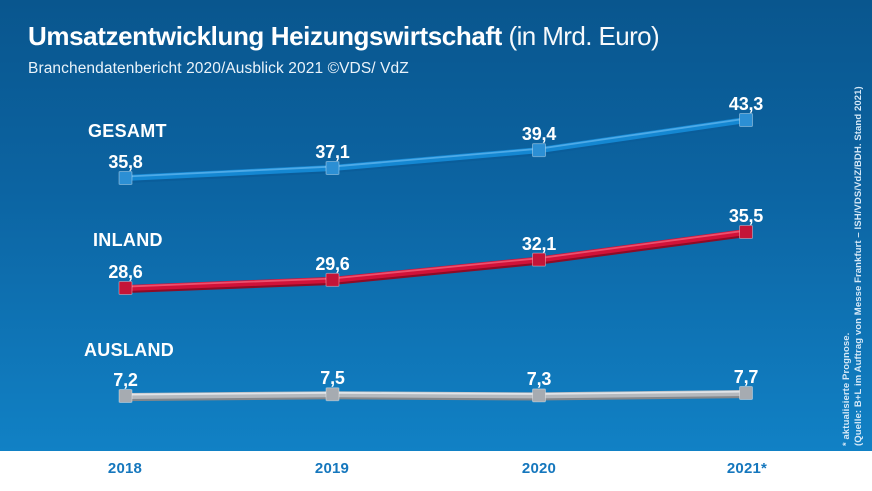 The image size is (872, 491). What do you see at coordinates (125, 396) in the screenshot?
I see `marker-ausland-2018` at bounding box center [125, 396].